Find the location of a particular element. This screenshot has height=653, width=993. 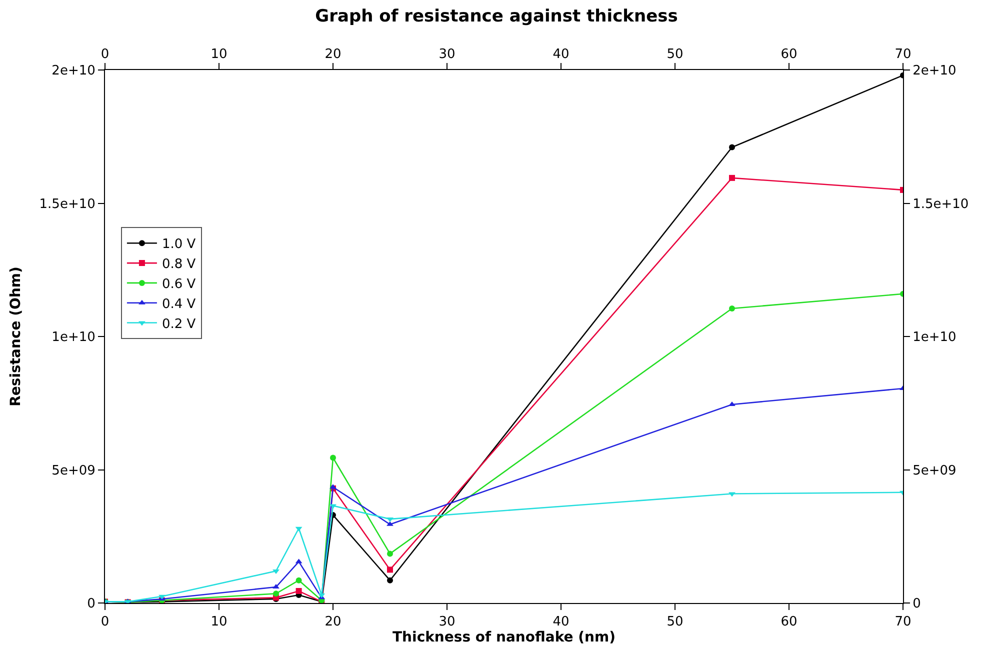

y2-tick-label: 0 is located at coordinates (916, 604).